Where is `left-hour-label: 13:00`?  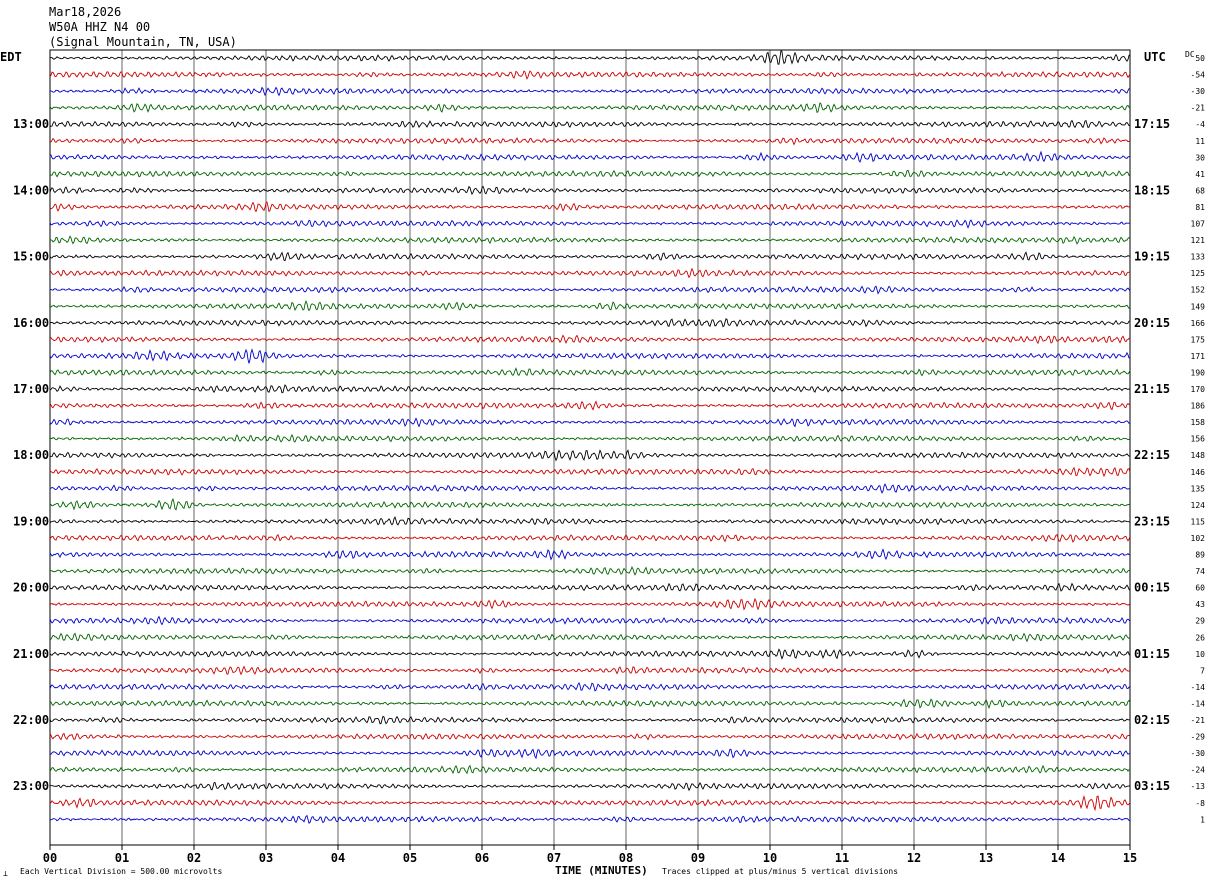
left-hour-label: 13:00 is located at coordinates (31, 124).